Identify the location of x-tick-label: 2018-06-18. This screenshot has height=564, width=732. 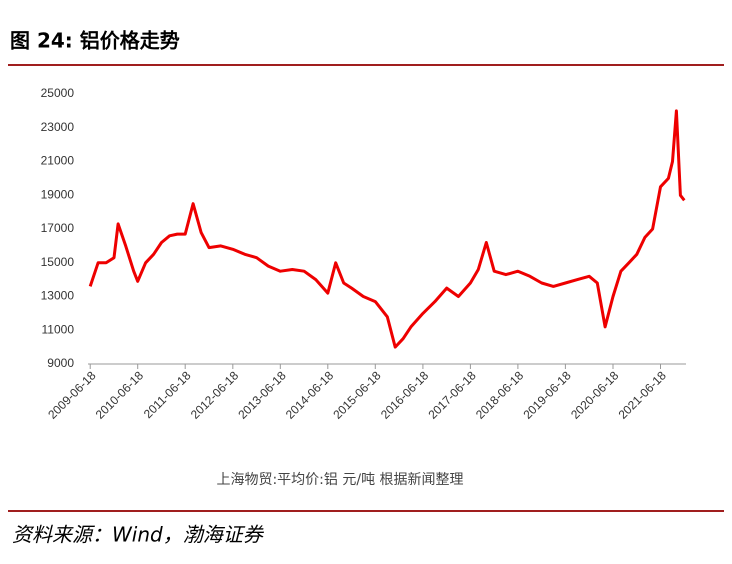
(500, 395).